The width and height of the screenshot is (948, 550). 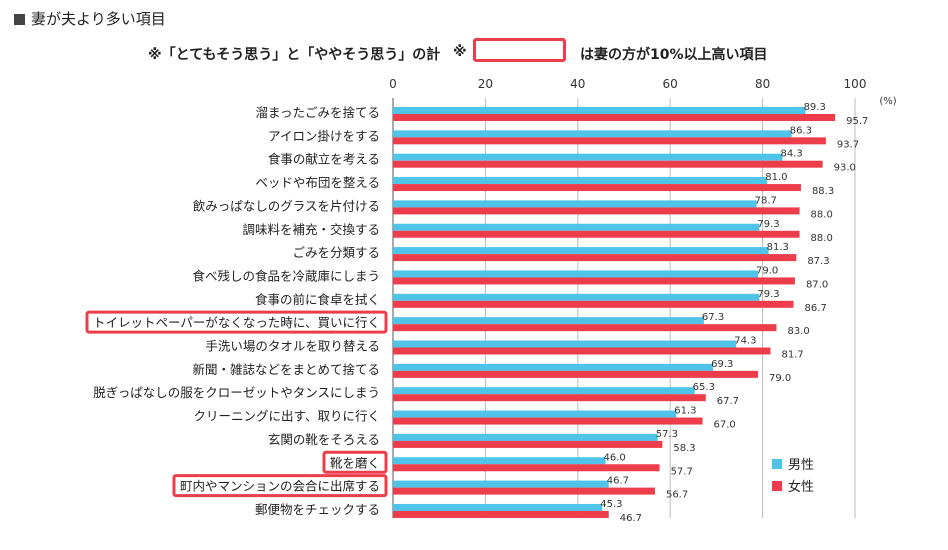 What do you see at coordinates (324, 159) in the screenshot?
I see `category-label: 食事の献立を考える` at bounding box center [324, 159].